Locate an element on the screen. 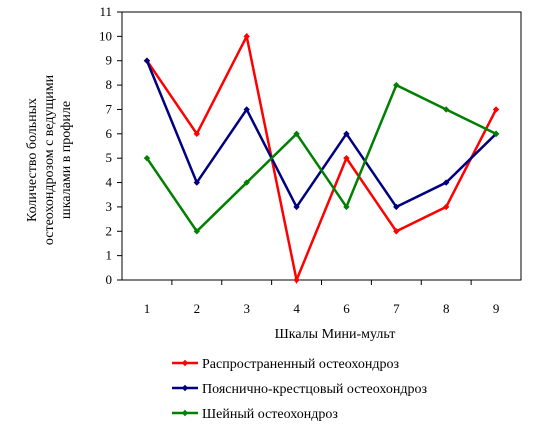 The image size is (535, 426). y-tick-label: 0 is located at coordinates (109, 279).